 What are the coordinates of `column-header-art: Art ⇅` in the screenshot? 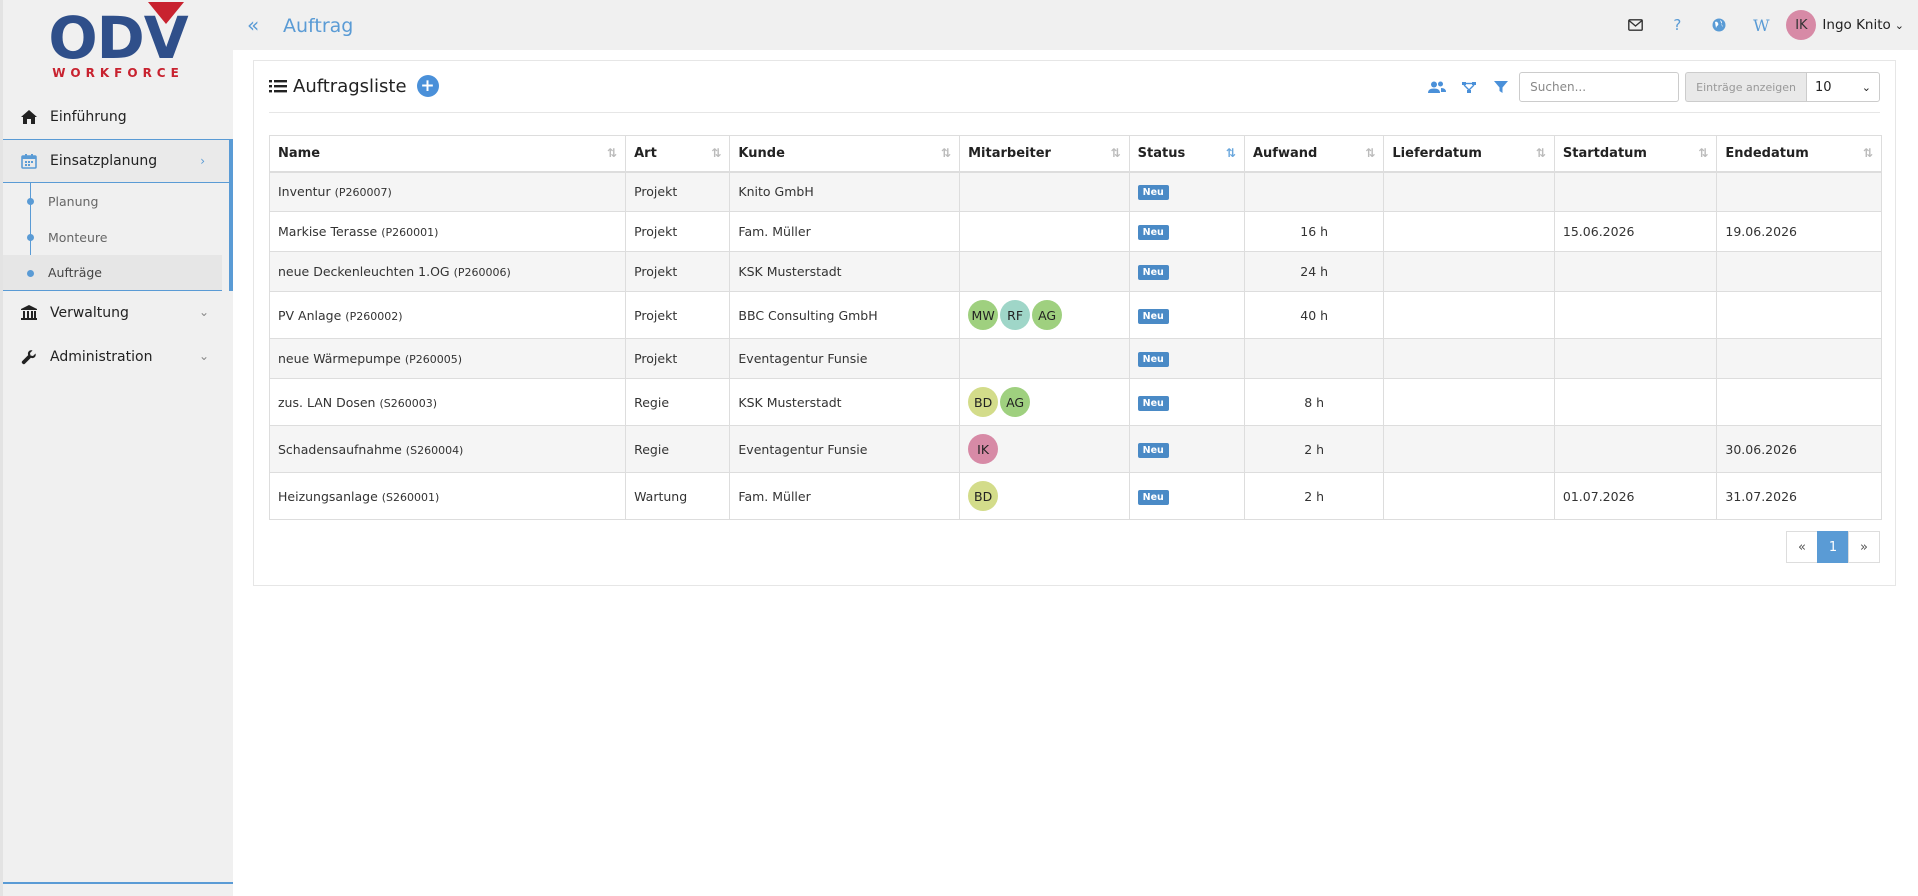 It's located at (678, 154).